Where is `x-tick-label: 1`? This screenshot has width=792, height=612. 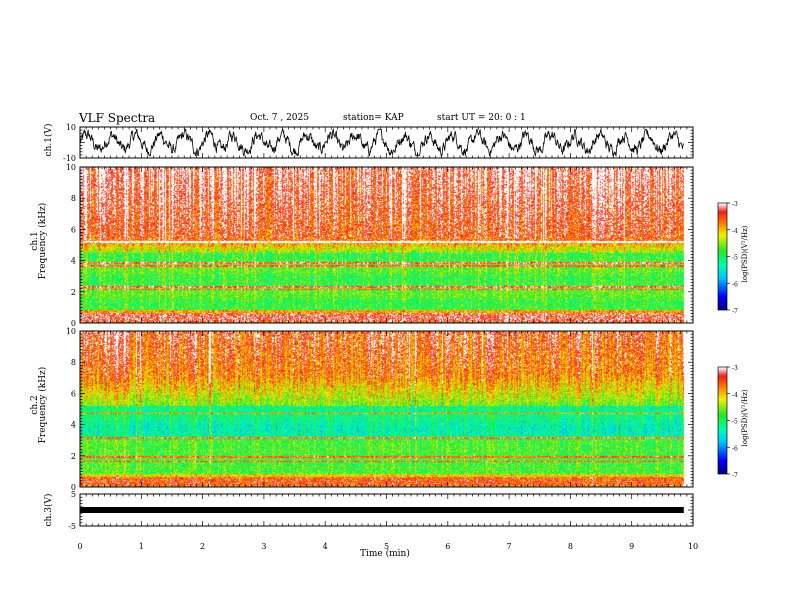 x-tick-label: 1 is located at coordinates (141, 546).